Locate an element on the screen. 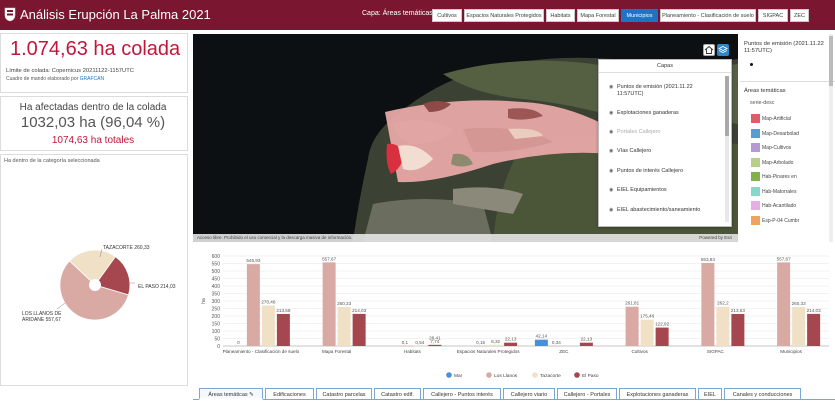 The height and width of the screenshot is (403, 835). x-tick-label: Municipios is located at coordinates (791, 351).